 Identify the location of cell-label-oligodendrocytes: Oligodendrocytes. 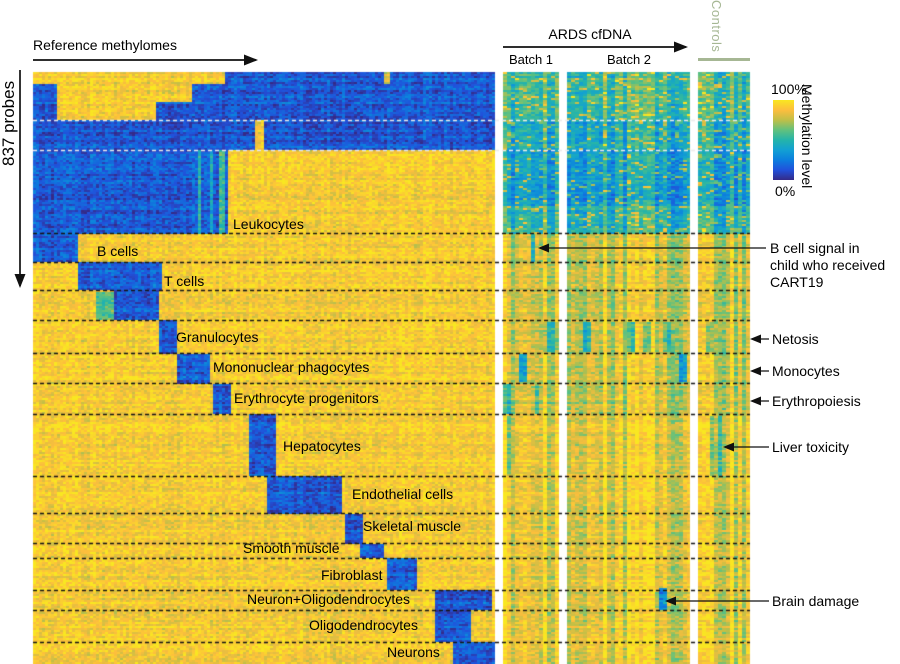
(363, 625).